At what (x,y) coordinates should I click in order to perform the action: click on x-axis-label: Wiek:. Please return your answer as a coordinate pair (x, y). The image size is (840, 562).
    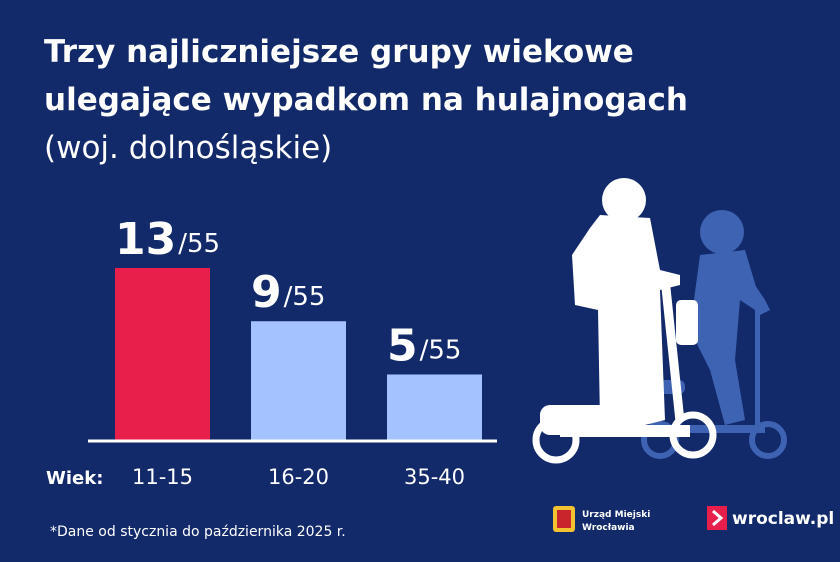
    Looking at the image, I should click on (74, 478).